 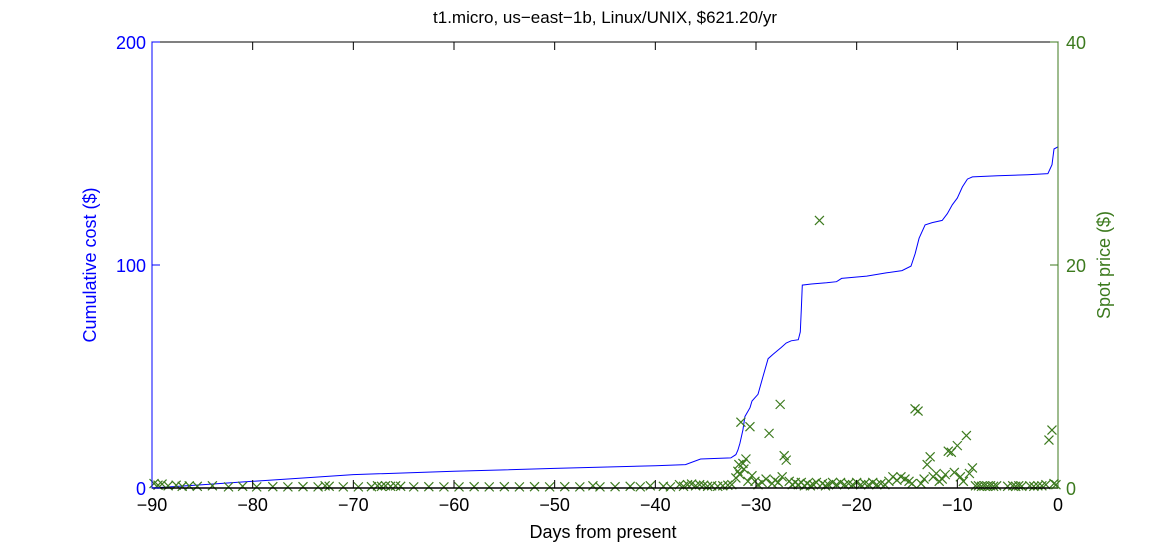 What do you see at coordinates (131, 43) in the screenshot?
I see `y-left-tick-label: 200` at bounding box center [131, 43].